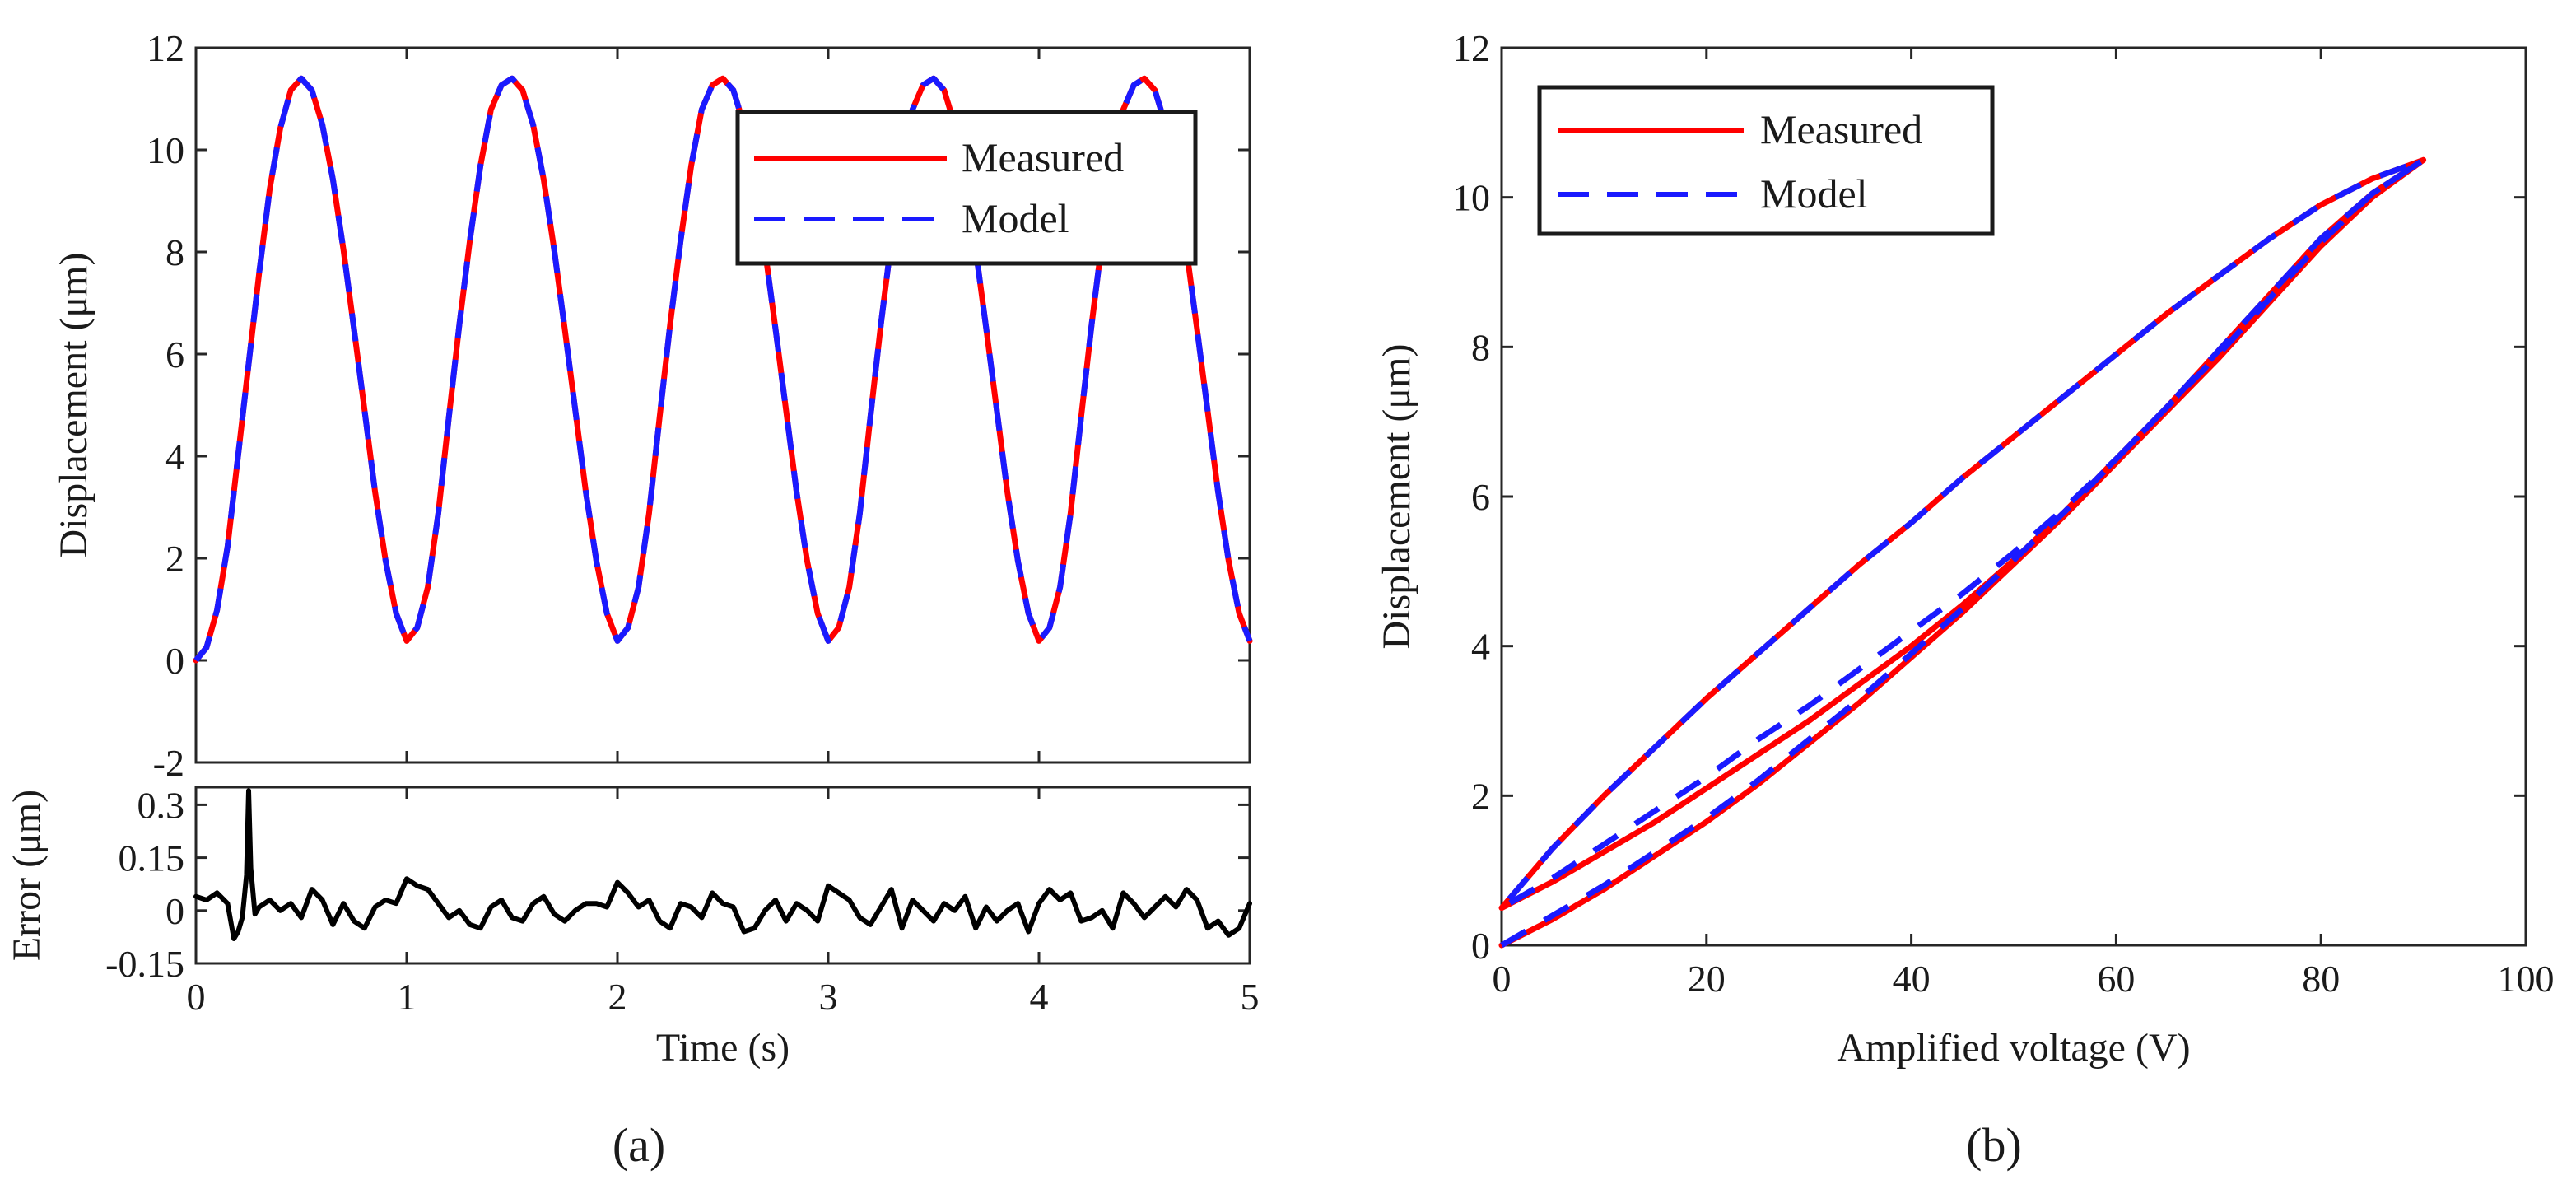 The image size is (2576, 1189). I want to click on legend-b: Measured Model, so click(1766, 160).